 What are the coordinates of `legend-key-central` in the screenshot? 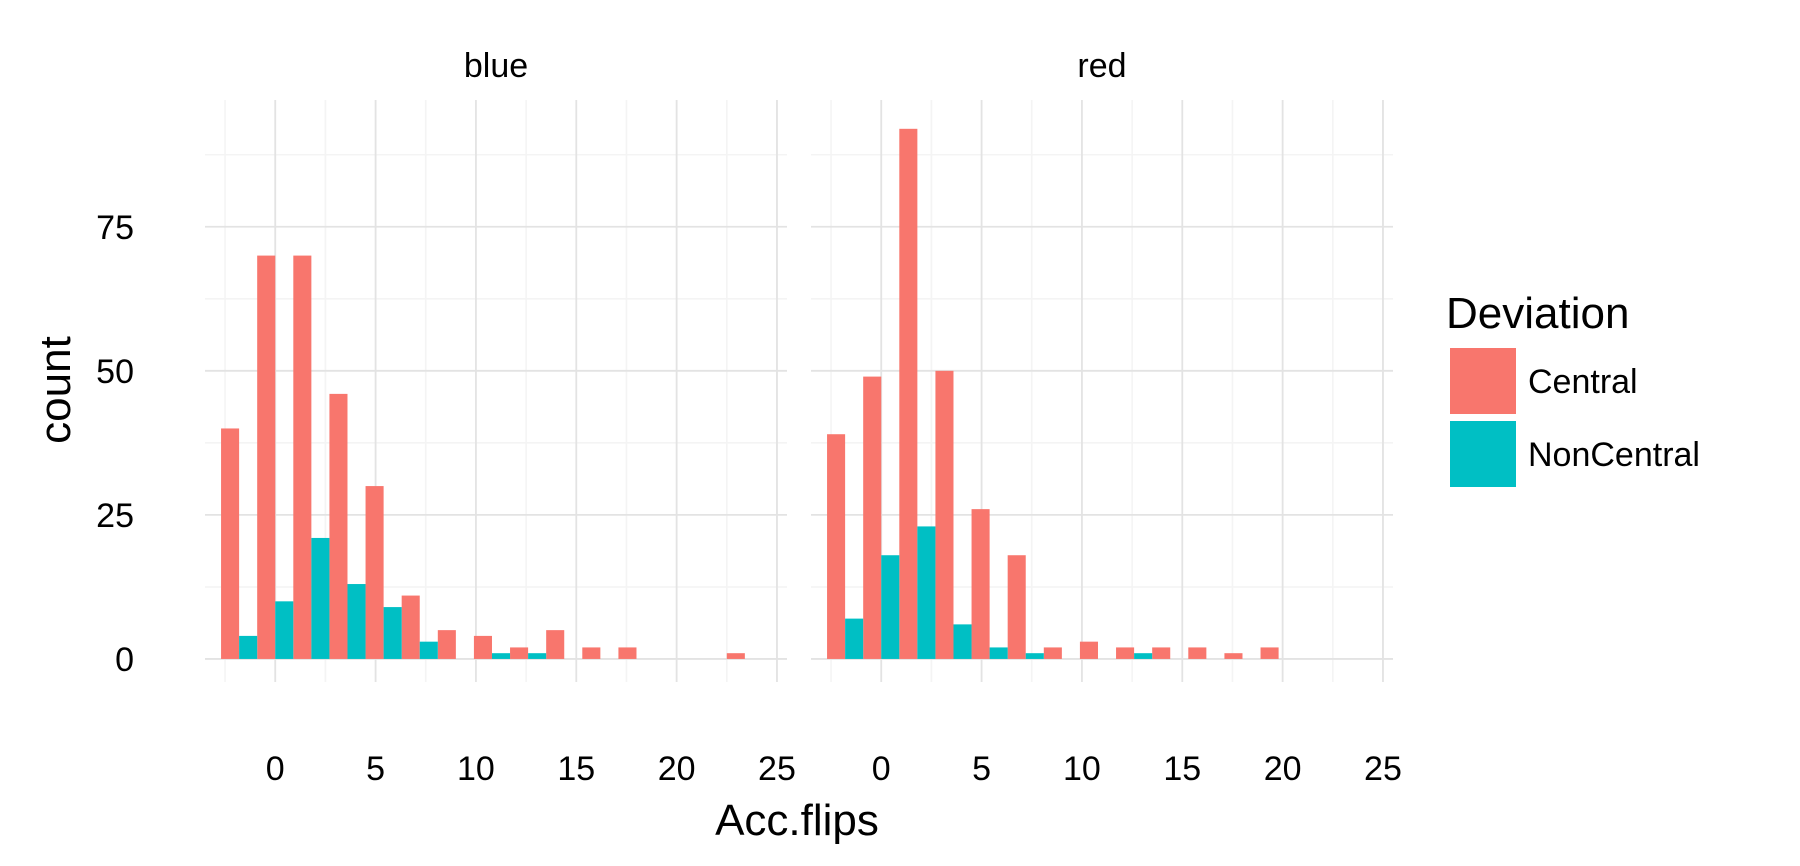 It's located at (1483, 381).